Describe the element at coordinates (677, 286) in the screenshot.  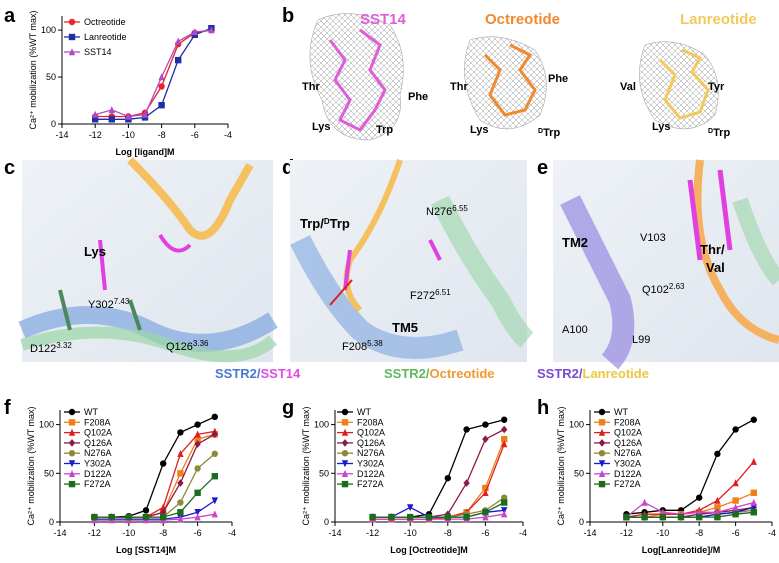
I see `residue-superscript: 2.63` at that location.